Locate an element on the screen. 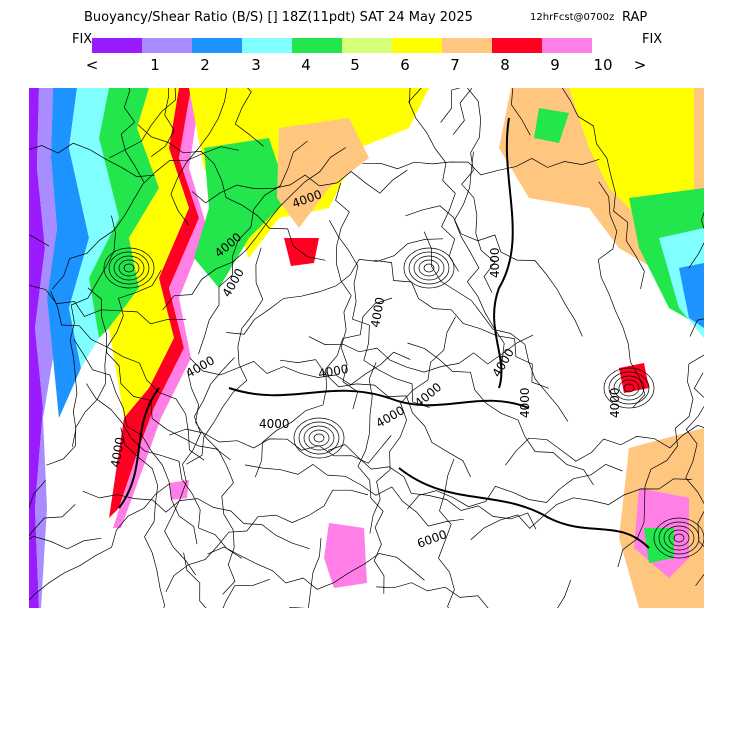 This screenshot has width=734, height=734. fill-green-north is located at coordinates (241, 213).